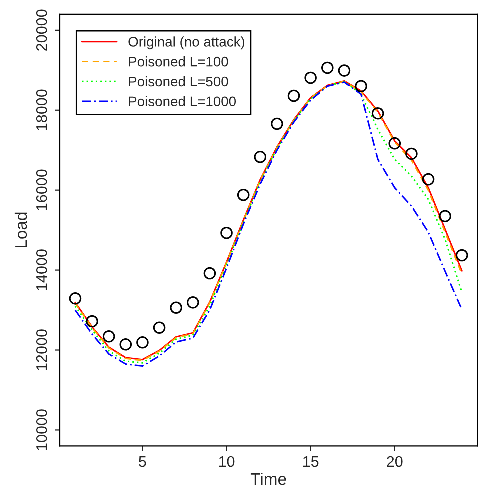 This screenshot has width=480, height=498. Describe the element at coordinates (178, 61) in the screenshot. I see `legend-label: Poisoned L=100` at that location.